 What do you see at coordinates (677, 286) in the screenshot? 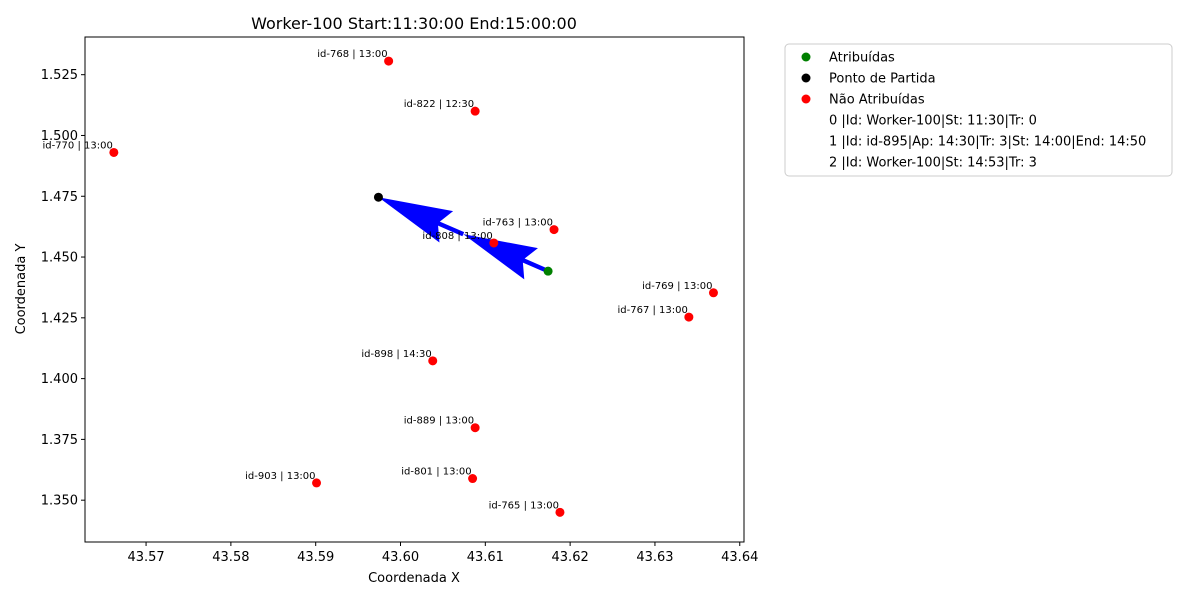
I see `point-label: id-769 | 13:00` at bounding box center [677, 286].